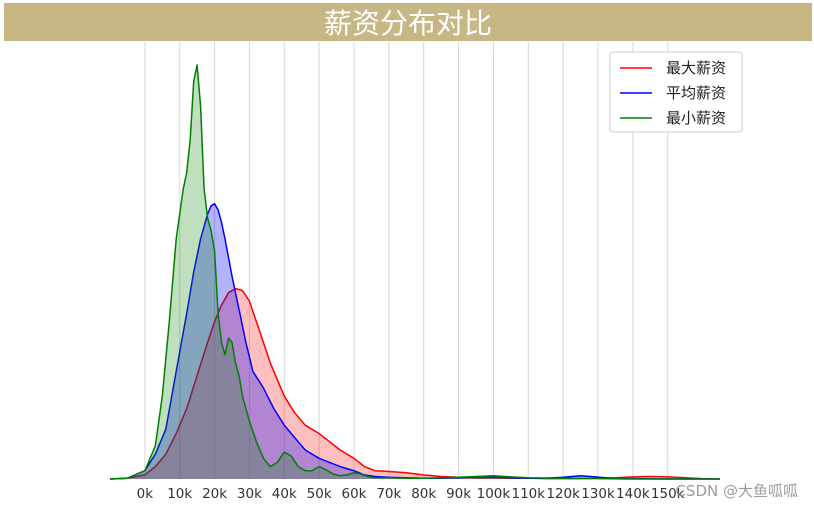 This screenshot has height=507, width=814. I want to click on x-tick-label: 70k, so click(388, 494).